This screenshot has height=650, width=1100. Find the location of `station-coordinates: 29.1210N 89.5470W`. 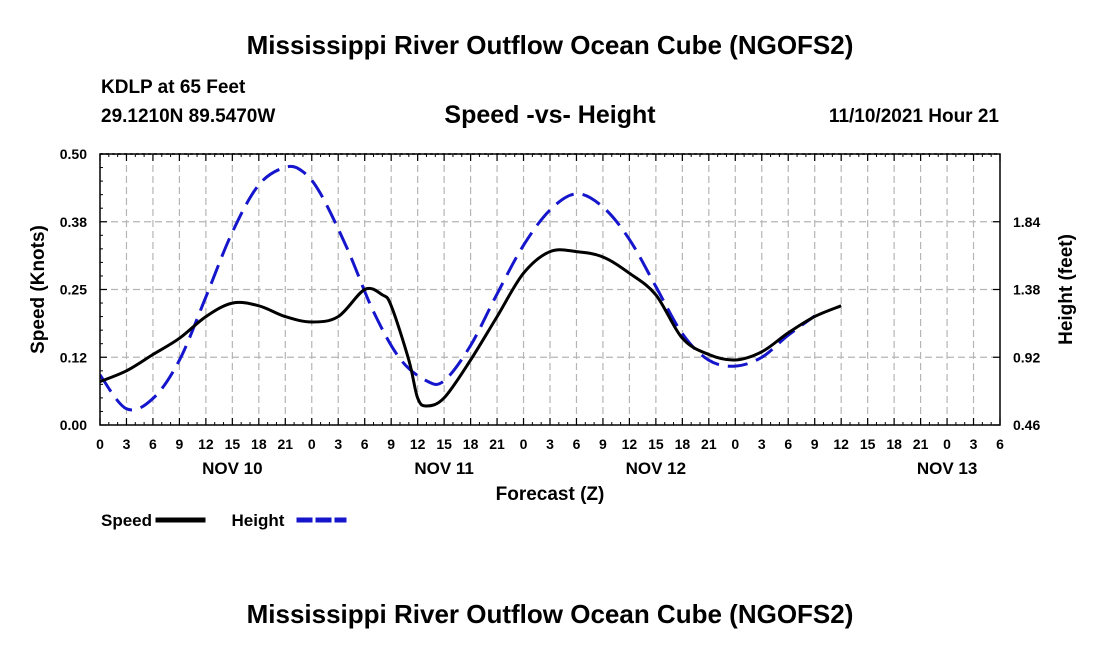

station-coordinates: 29.1210N 89.5470W is located at coordinates (188, 116).